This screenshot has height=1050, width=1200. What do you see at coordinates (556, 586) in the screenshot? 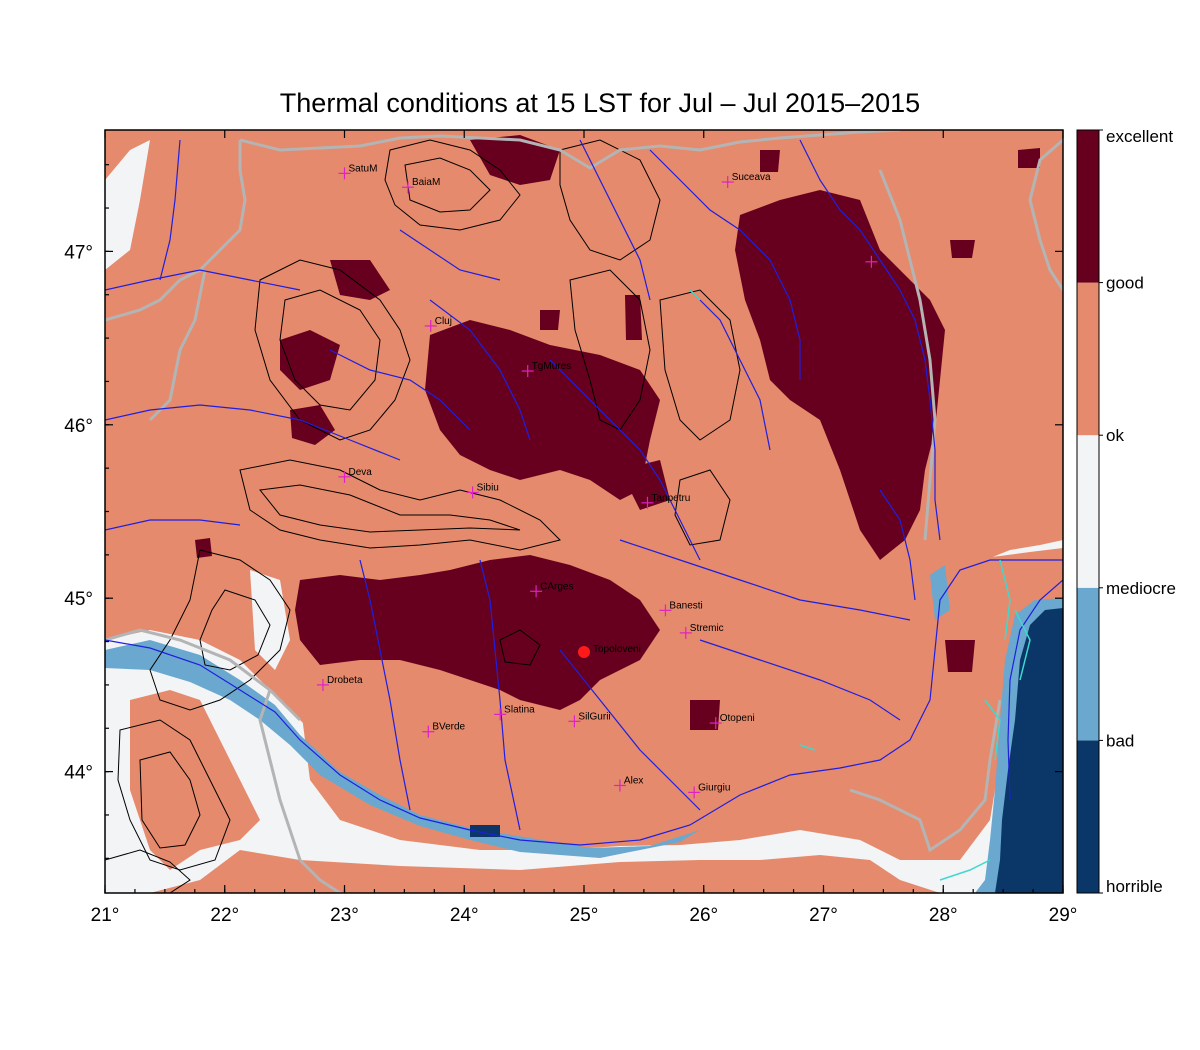
I see `station-label: CArges` at bounding box center [556, 586].